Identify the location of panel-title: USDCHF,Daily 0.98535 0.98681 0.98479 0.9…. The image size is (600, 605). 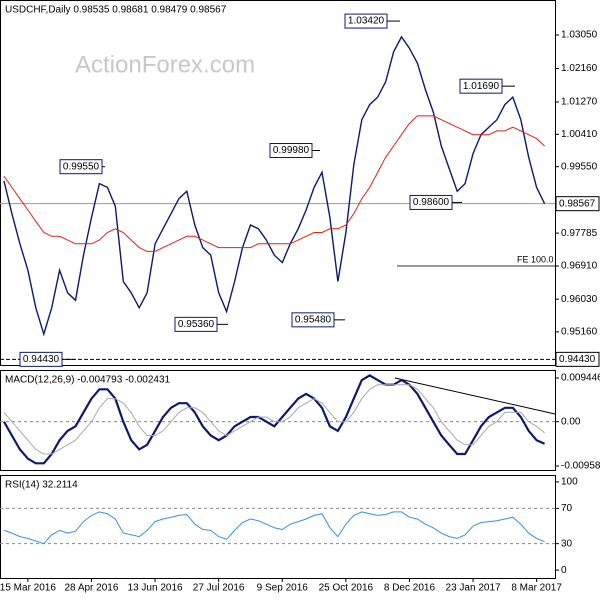
(116, 10).